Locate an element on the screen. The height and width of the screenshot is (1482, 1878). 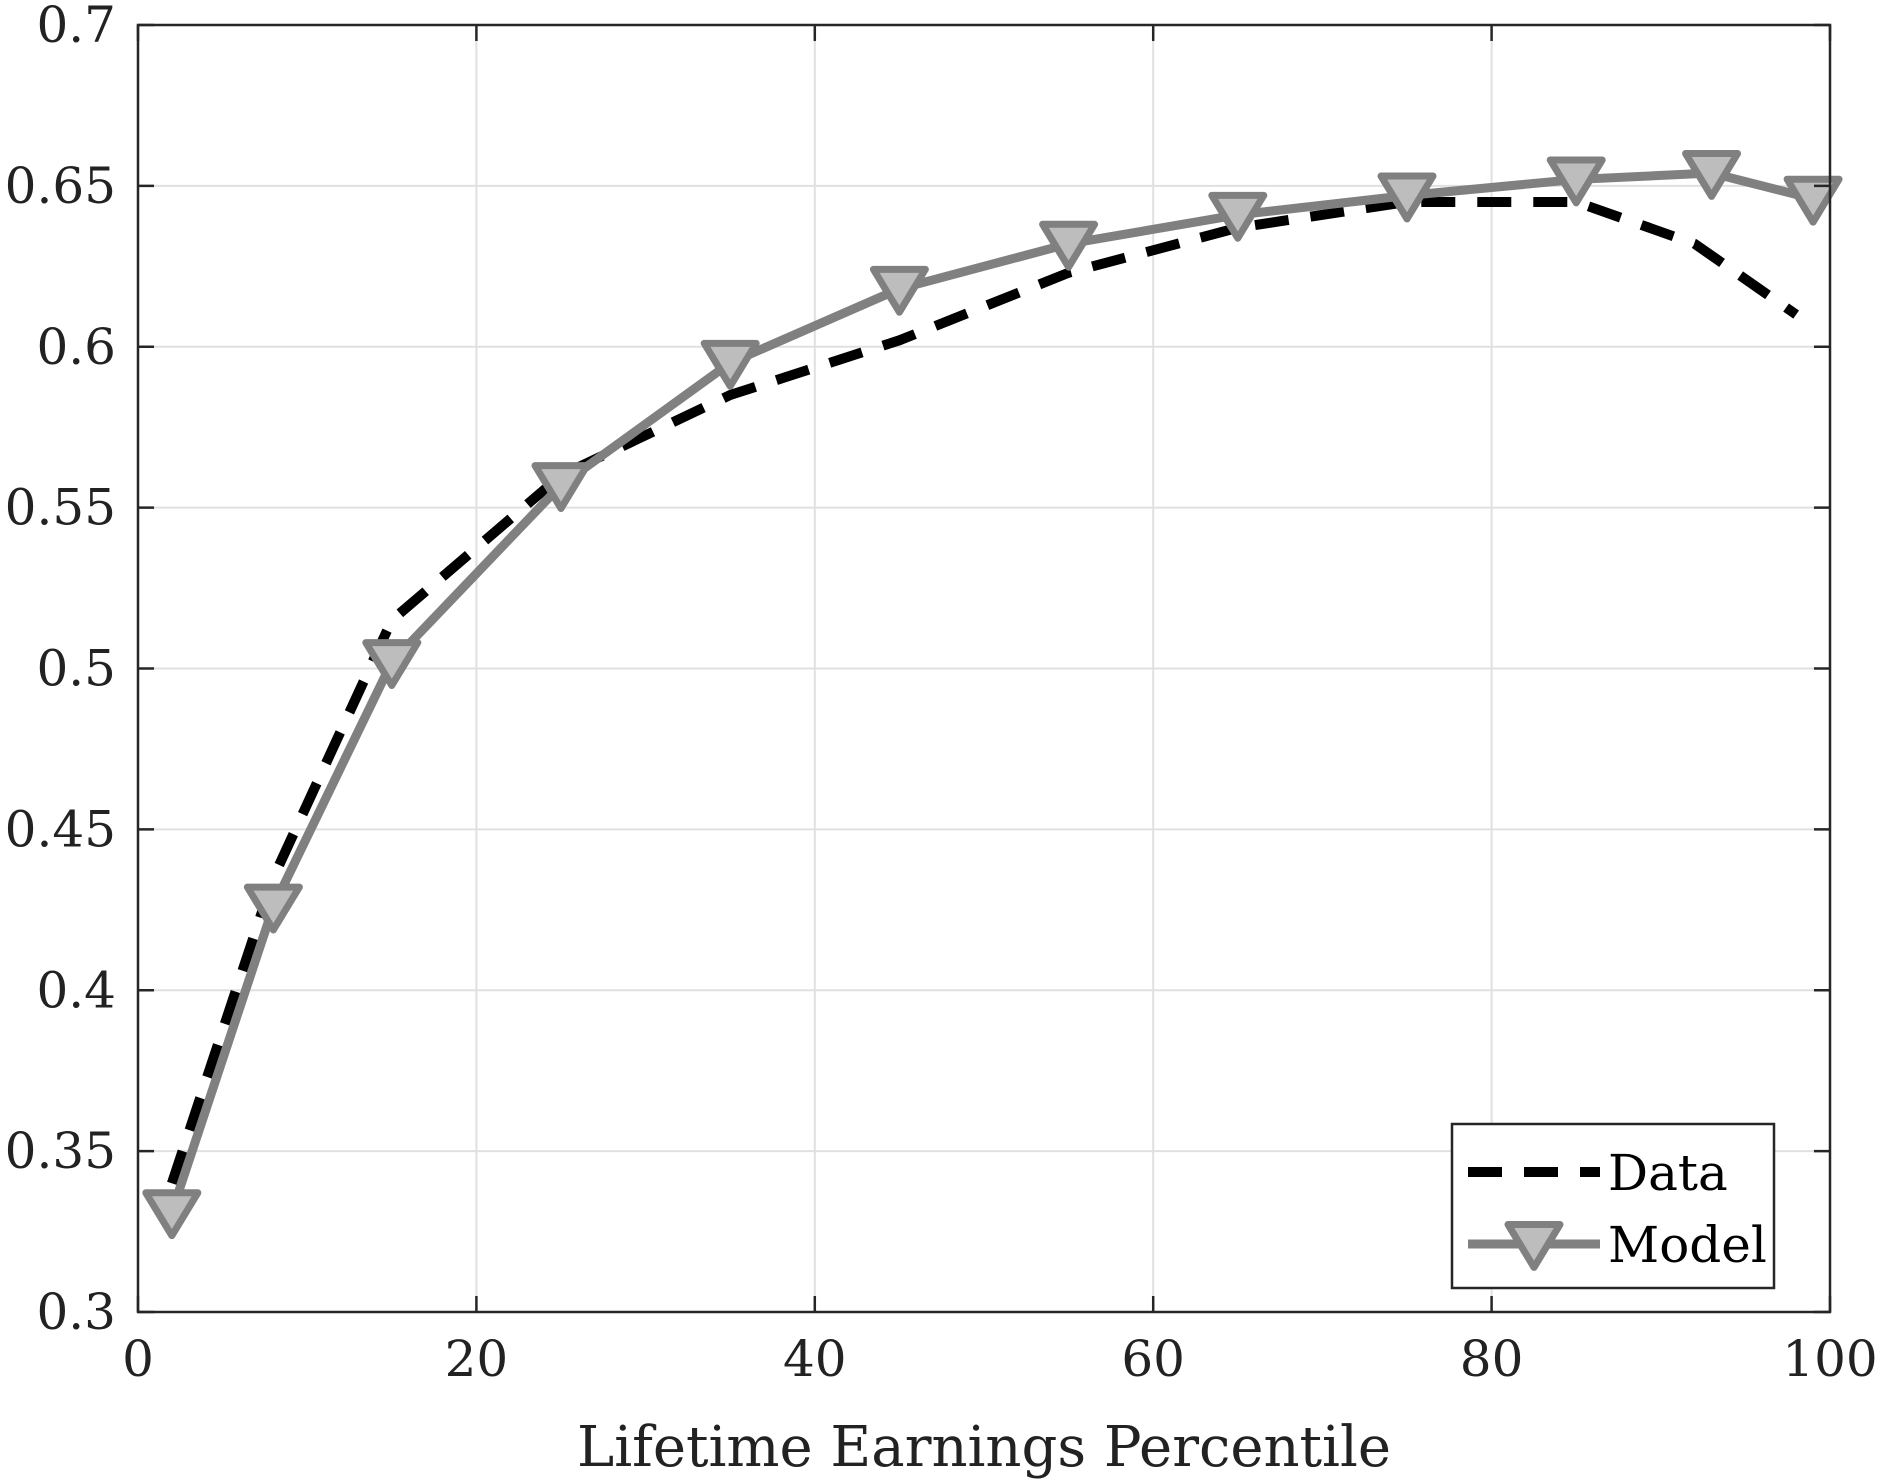
legend: Data Model is located at coordinates (1613, 1206).